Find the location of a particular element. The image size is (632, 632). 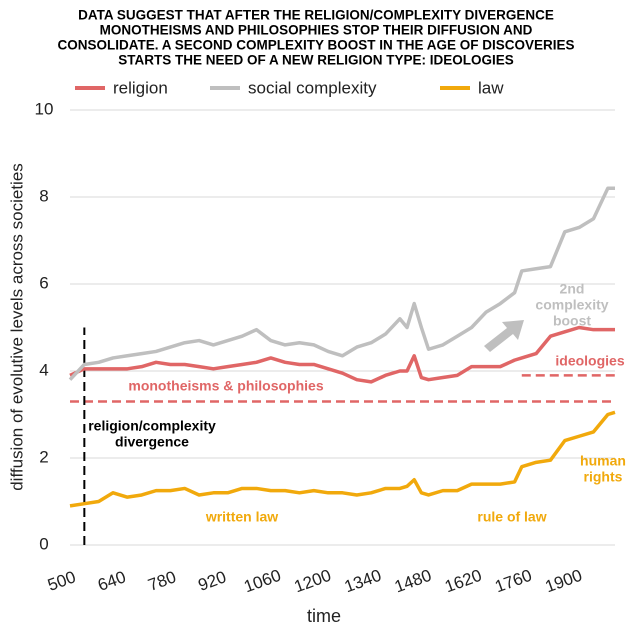

annotation: human is located at coordinates (603, 461).